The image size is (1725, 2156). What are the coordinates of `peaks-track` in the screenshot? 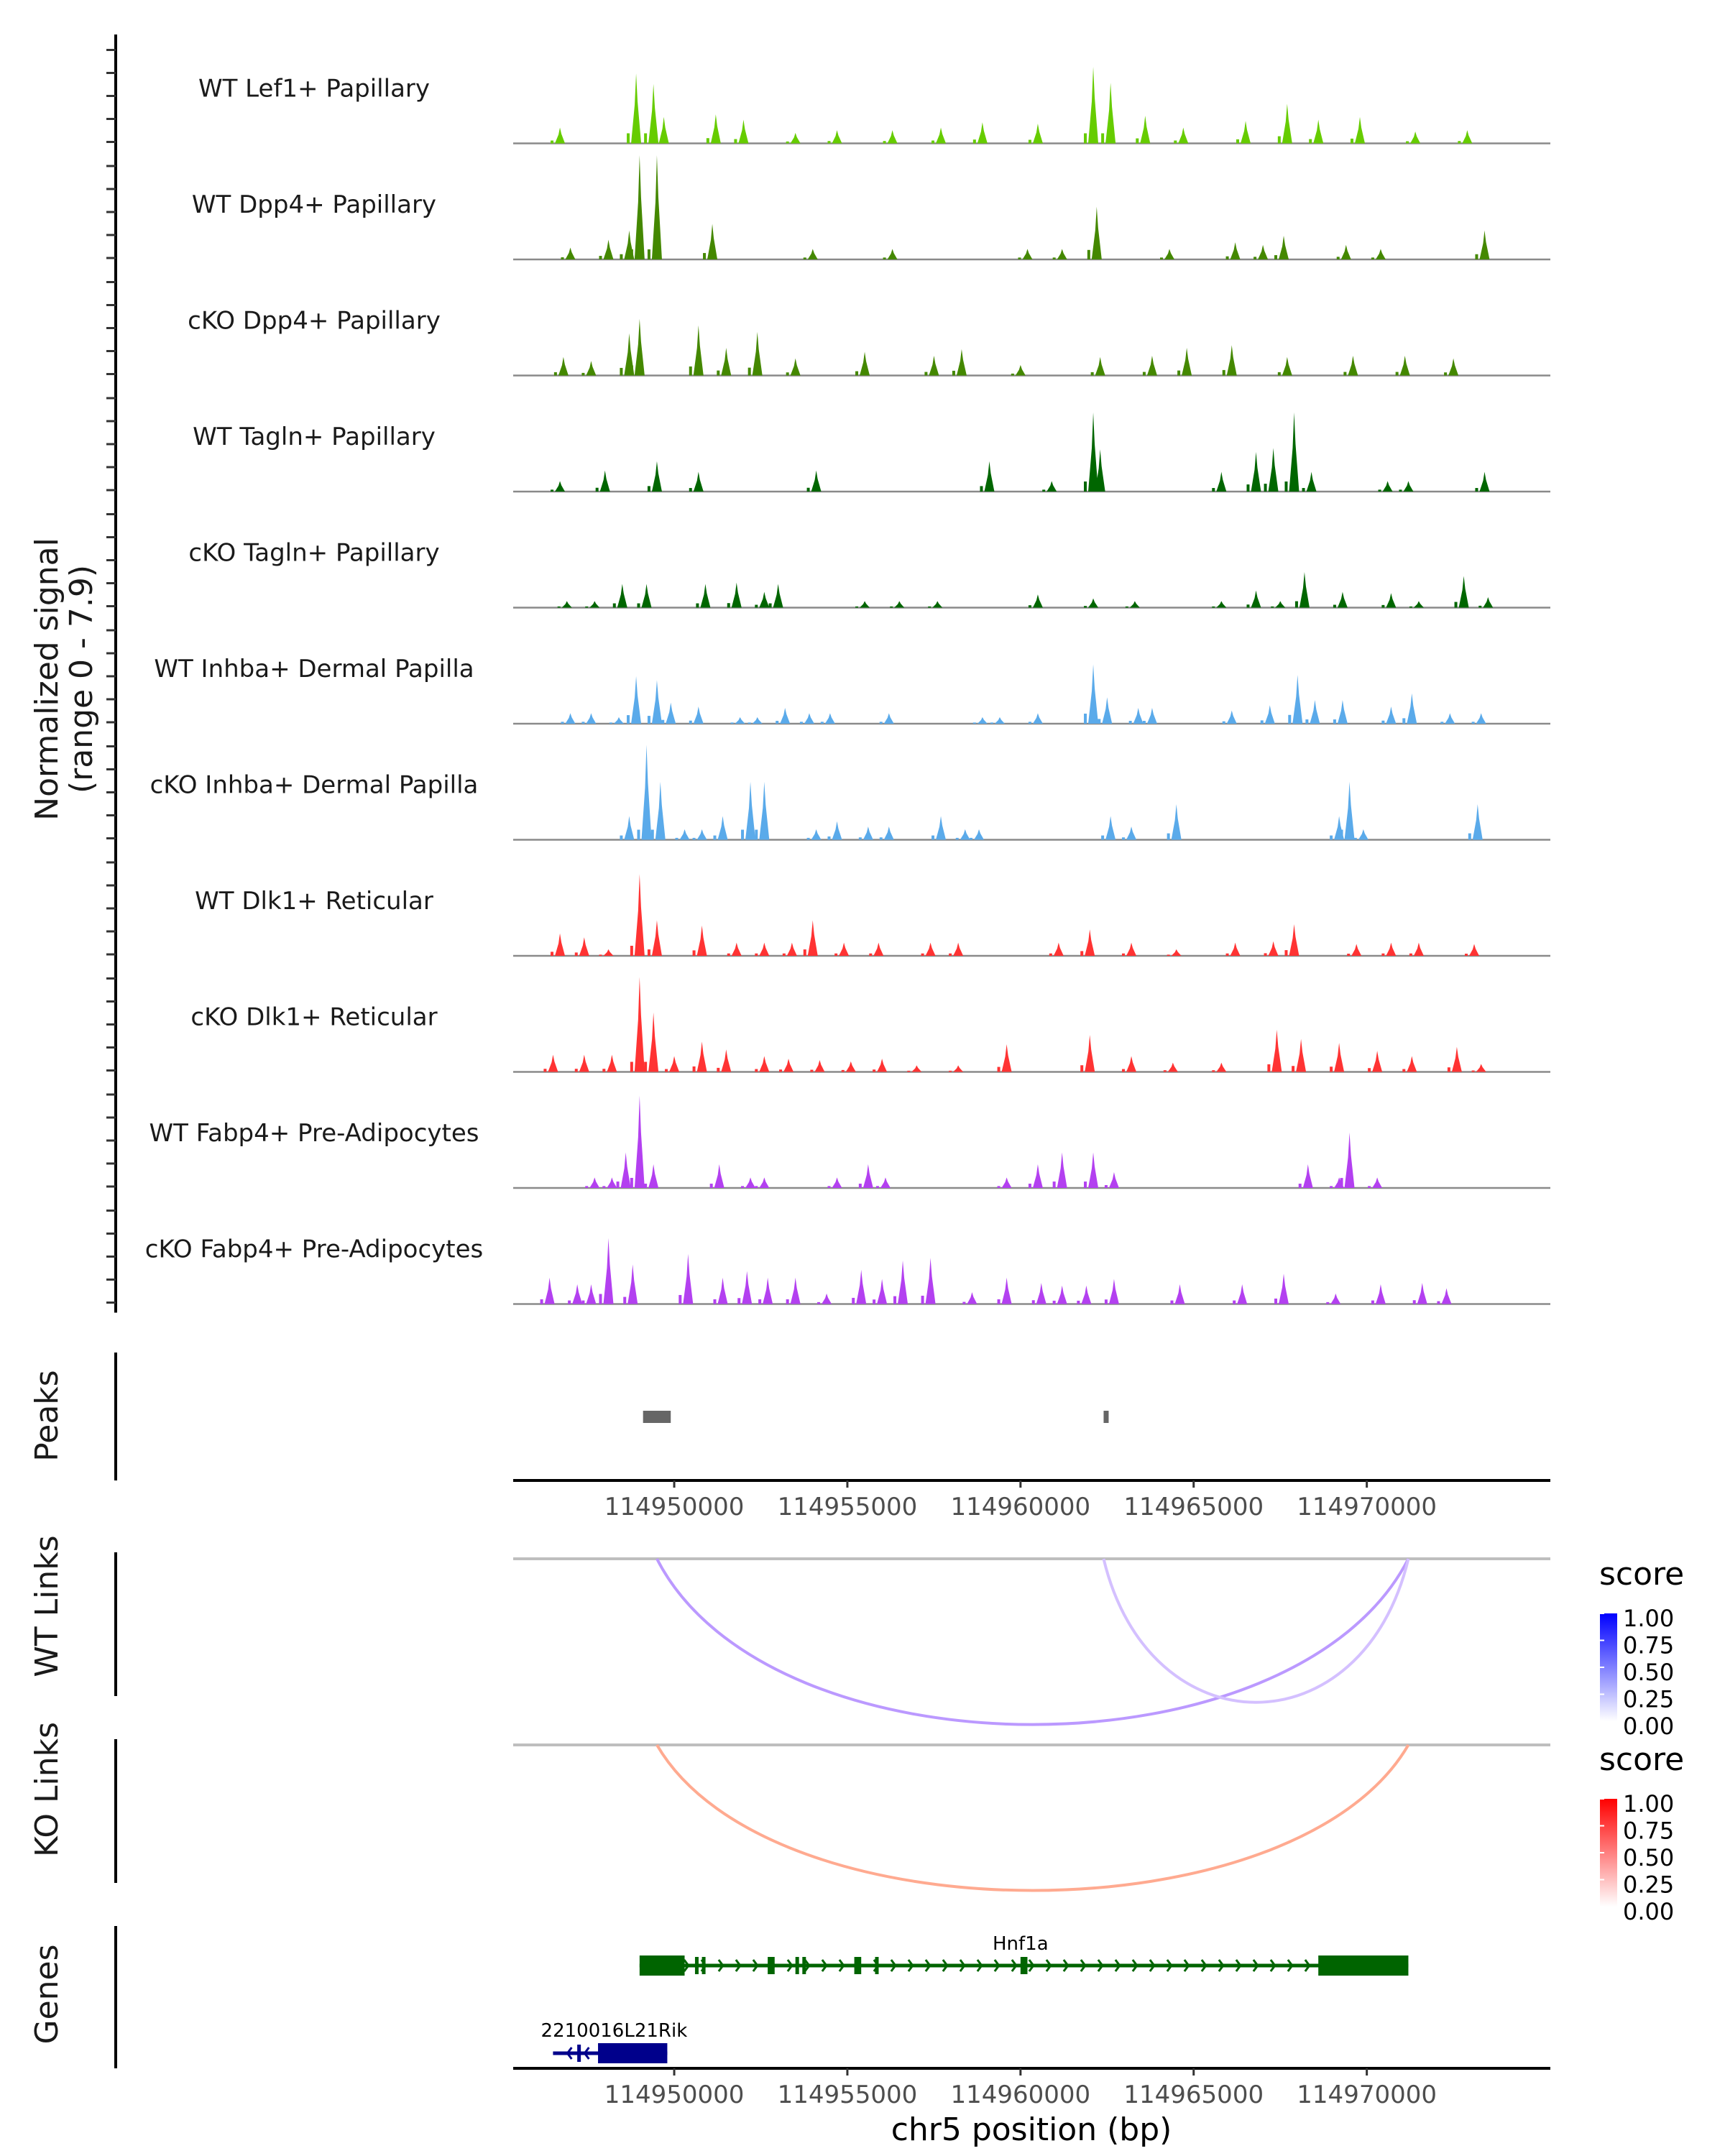 It's located at (876, 1417).